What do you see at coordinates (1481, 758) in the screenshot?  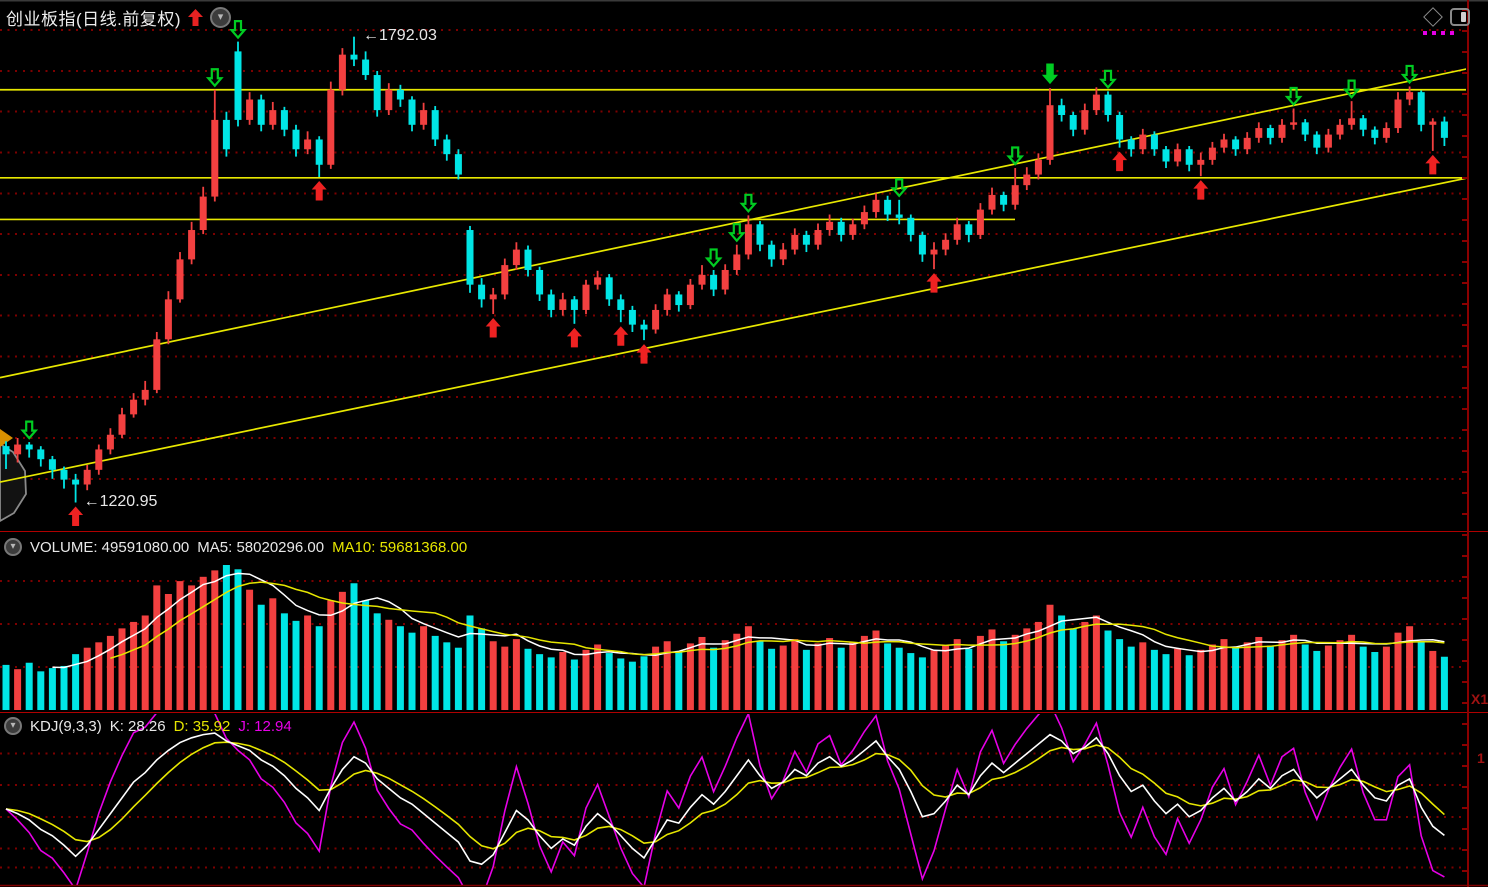 I see `kdj-axis-label: 1` at bounding box center [1481, 758].